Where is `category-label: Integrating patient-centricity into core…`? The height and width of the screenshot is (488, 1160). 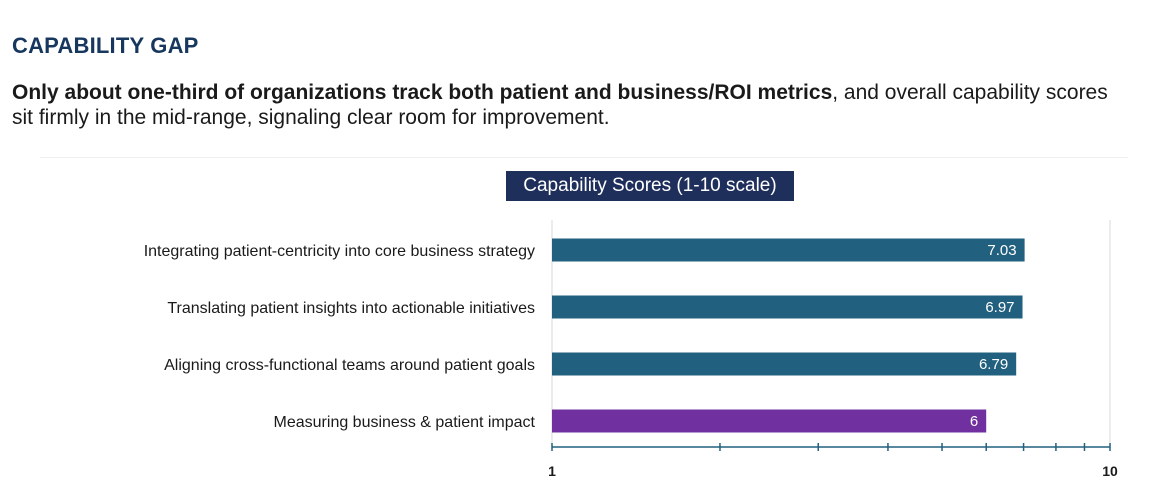
category-label: Integrating patient-centricity into core… is located at coordinates (339, 251).